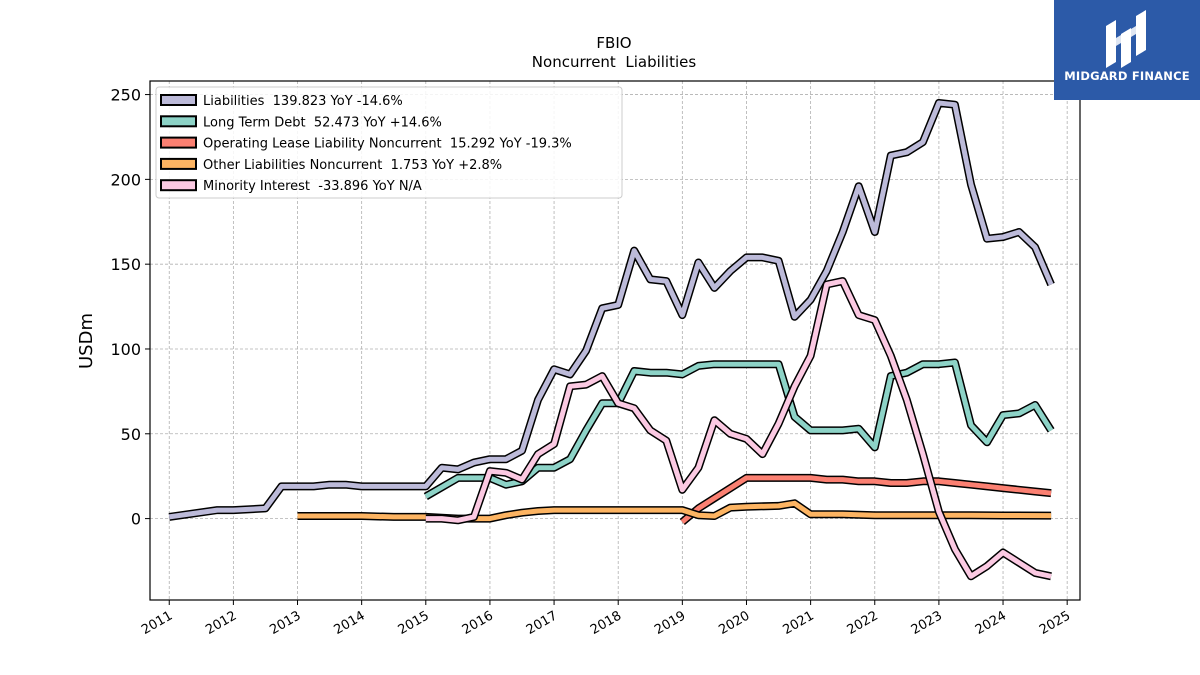  Describe the element at coordinates (285, 623) in the screenshot. I see `x-tick-label: 2013` at that location.